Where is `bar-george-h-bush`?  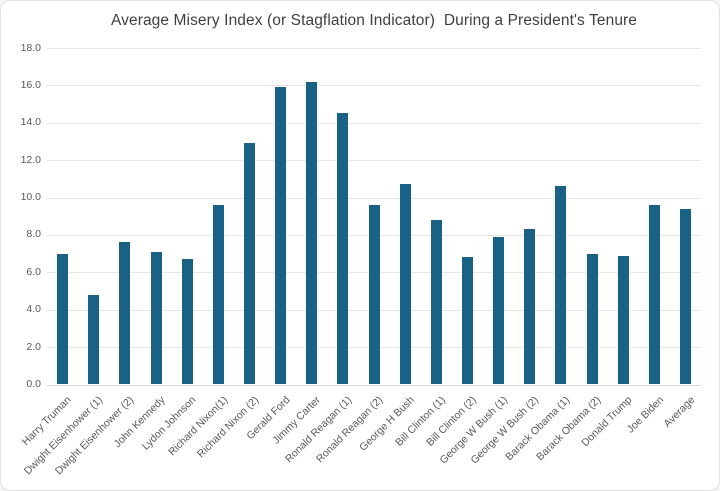
bar-george-h-bush is located at coordinates (405, 284).